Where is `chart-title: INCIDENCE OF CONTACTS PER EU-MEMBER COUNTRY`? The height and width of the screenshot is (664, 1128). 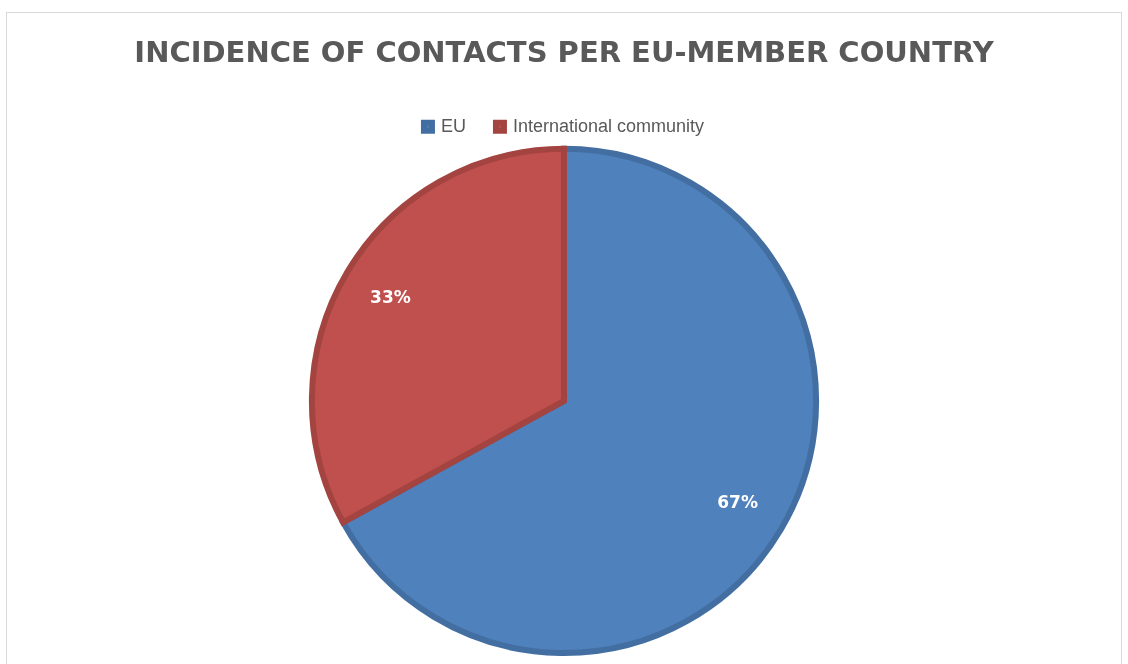 chart-title: INCIDENCE OF CONTACTS PER EU-MEMBER COUNTRY is located at coordinates (564, 51).